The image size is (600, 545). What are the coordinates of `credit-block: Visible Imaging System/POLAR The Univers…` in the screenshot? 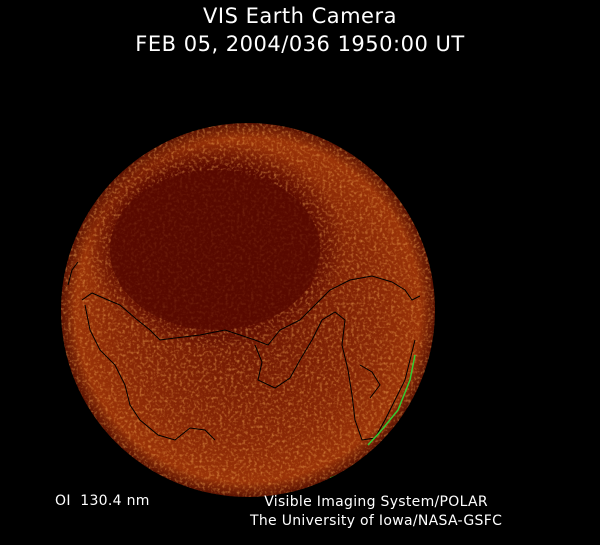 It's located at (376, 512).